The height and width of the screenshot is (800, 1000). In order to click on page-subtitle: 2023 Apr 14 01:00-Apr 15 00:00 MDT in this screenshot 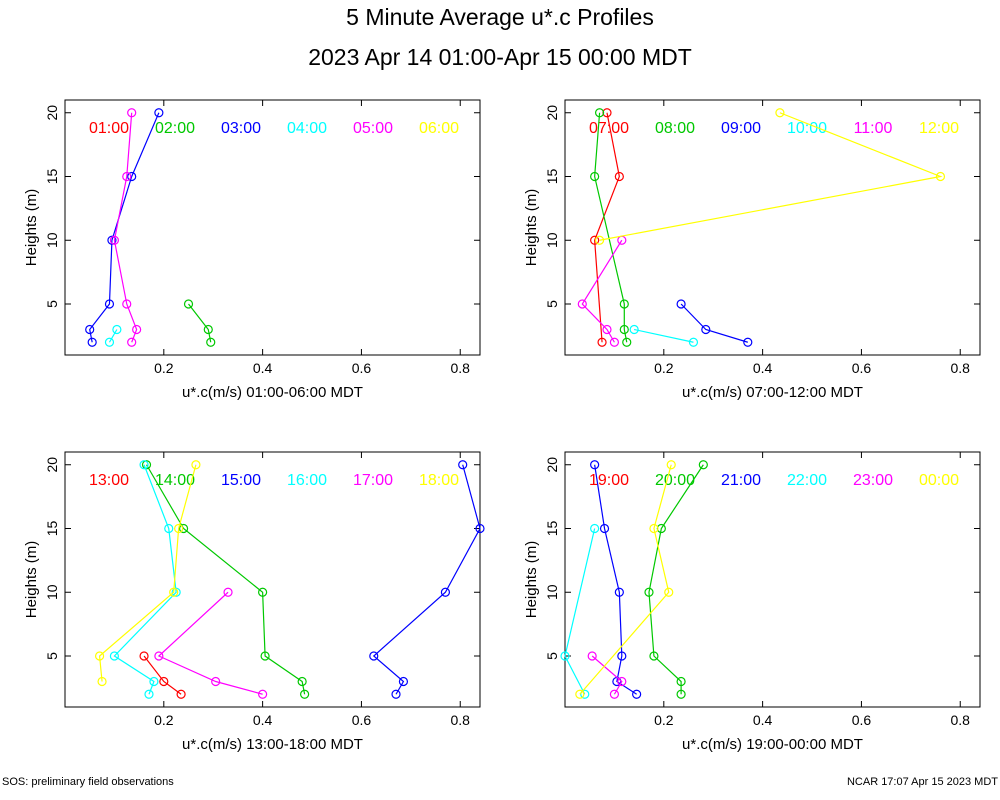, I will do `click(500, 57)`.